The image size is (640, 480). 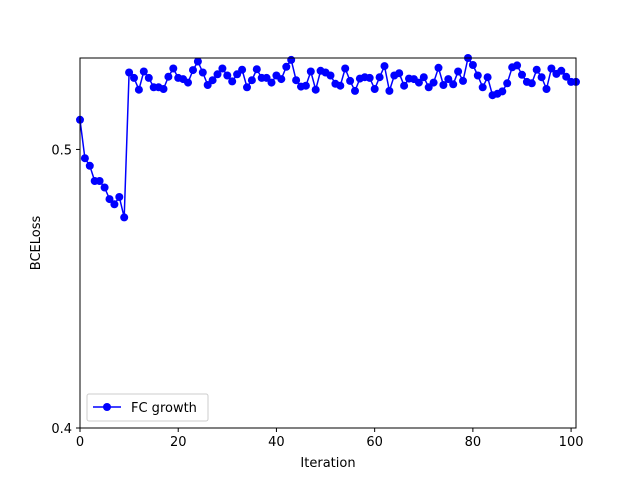 What do you see at coordinates (61, 429) in the screenshot?
I see `y-tick-label: 0.4` at bounding box center [61, 429].